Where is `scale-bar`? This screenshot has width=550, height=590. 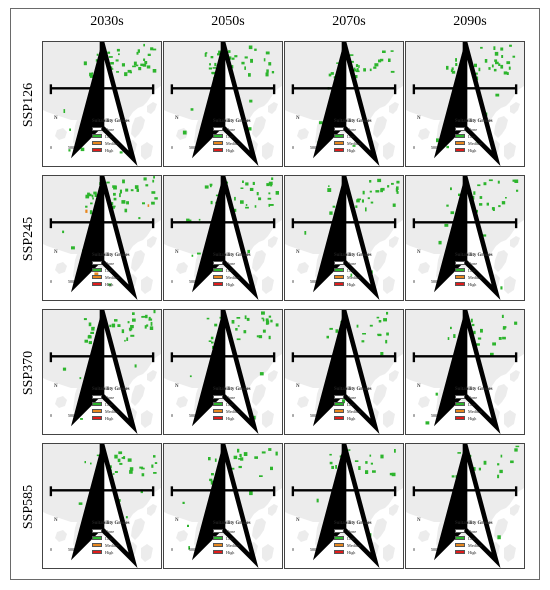
scale-bar is located at coordinates (223, 223).